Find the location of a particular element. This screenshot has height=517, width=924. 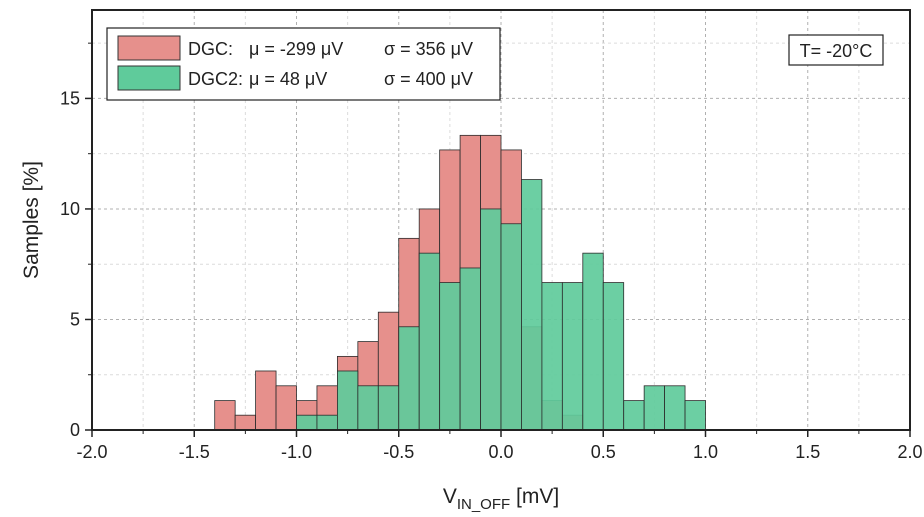

x-tick-label: 2.0 is located at coordinates (909, 452).